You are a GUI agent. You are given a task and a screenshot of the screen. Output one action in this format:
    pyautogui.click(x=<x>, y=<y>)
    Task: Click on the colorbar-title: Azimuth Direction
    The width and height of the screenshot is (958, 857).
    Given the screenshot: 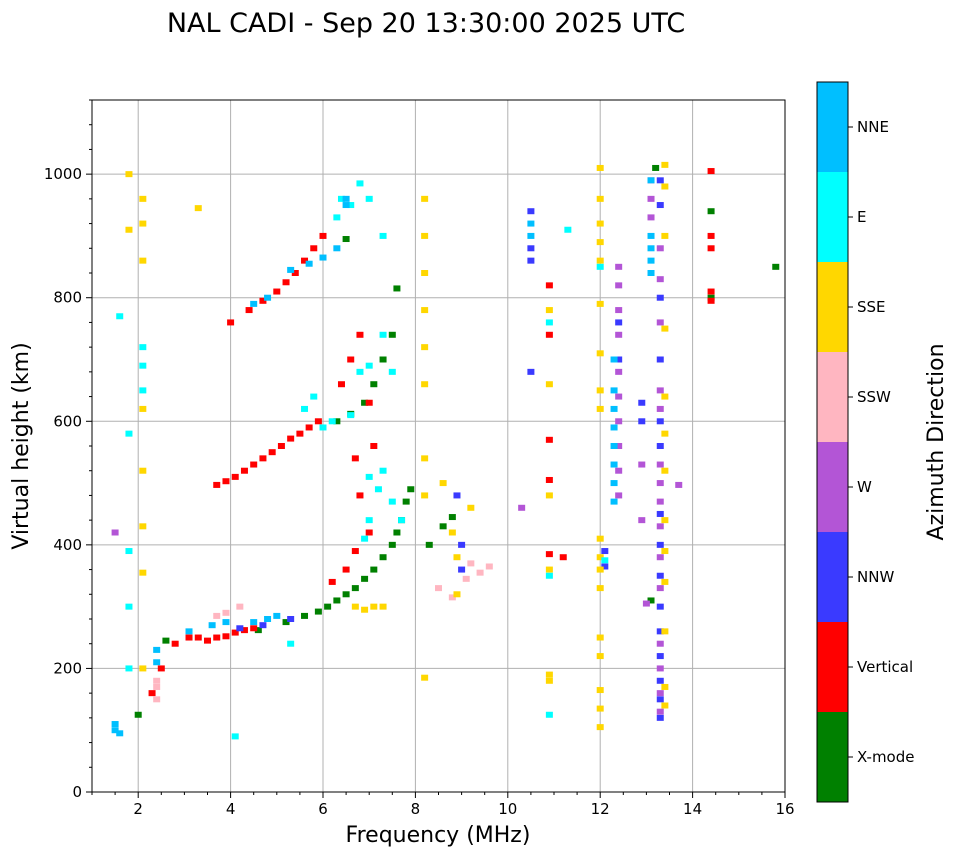 What is the action you would take?
    pyautogui.click(x=936, y=441)
    